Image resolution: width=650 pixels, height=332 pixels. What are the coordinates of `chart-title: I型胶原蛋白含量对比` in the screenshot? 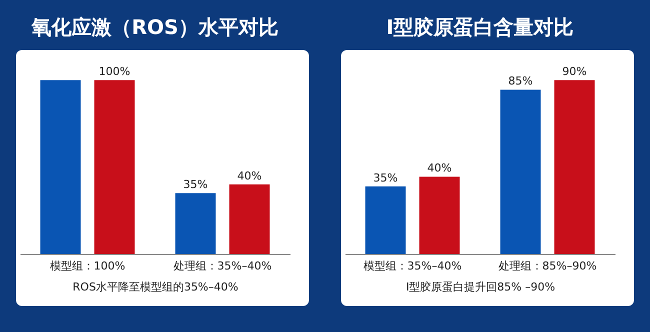 It's located at (480, 27).